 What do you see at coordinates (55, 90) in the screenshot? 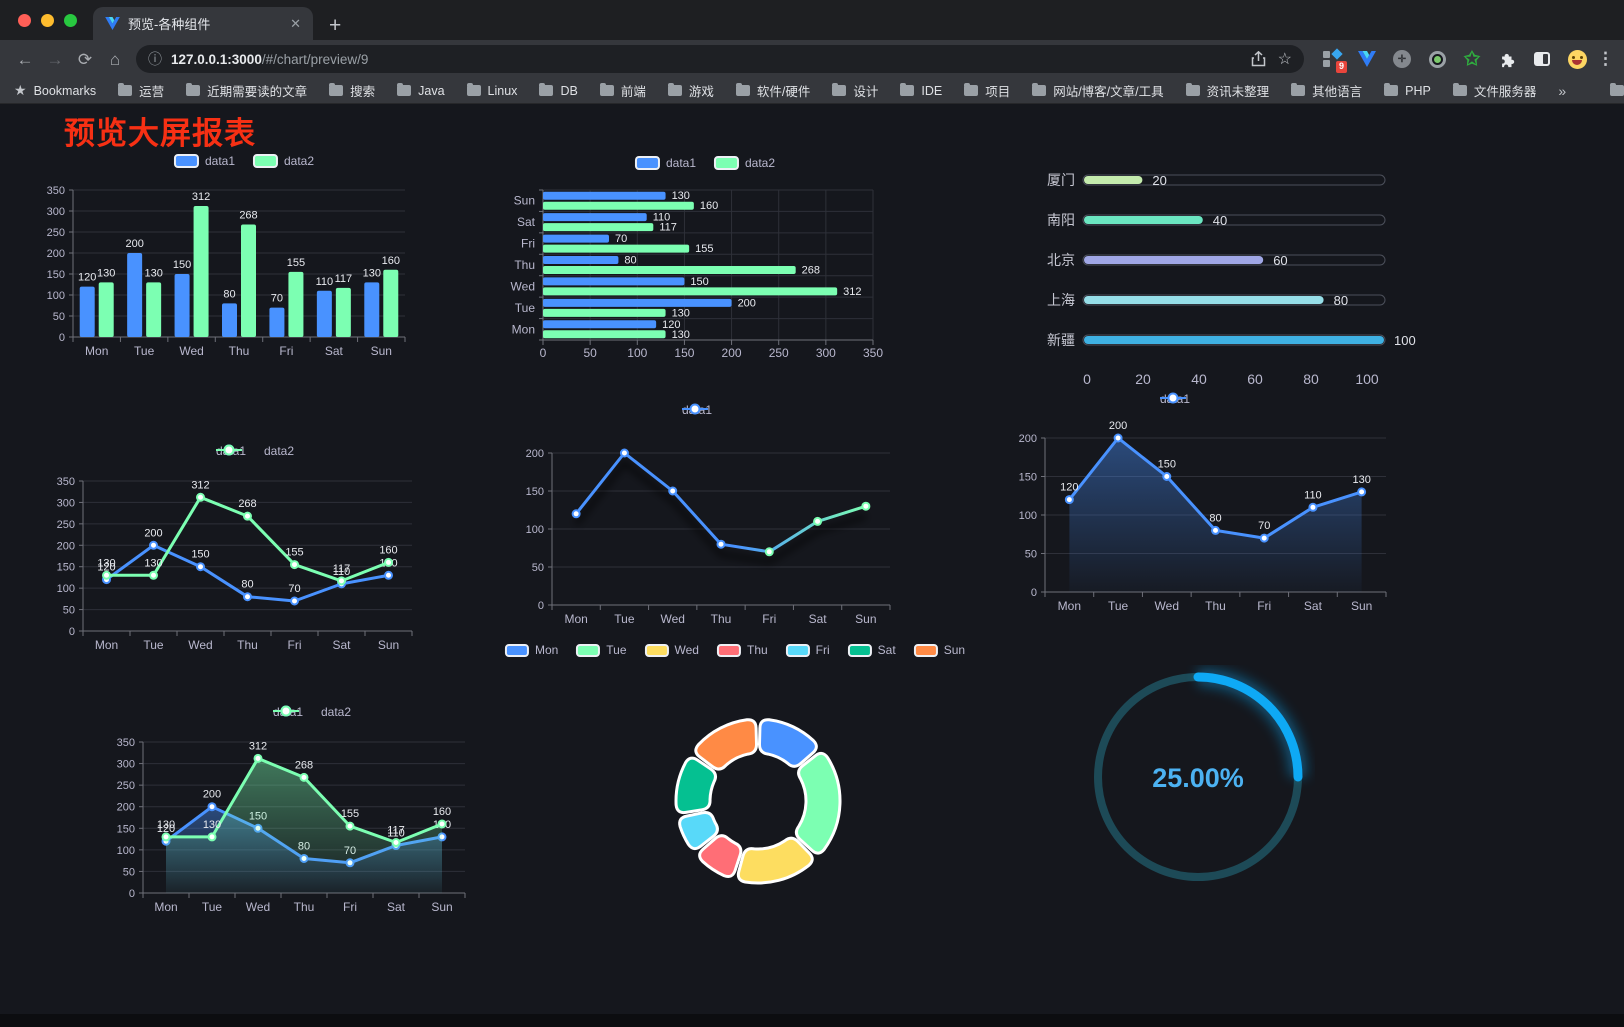
I see `bookmarks-manager-item: ★ Bookmarks` at bounding box center [55, 90].